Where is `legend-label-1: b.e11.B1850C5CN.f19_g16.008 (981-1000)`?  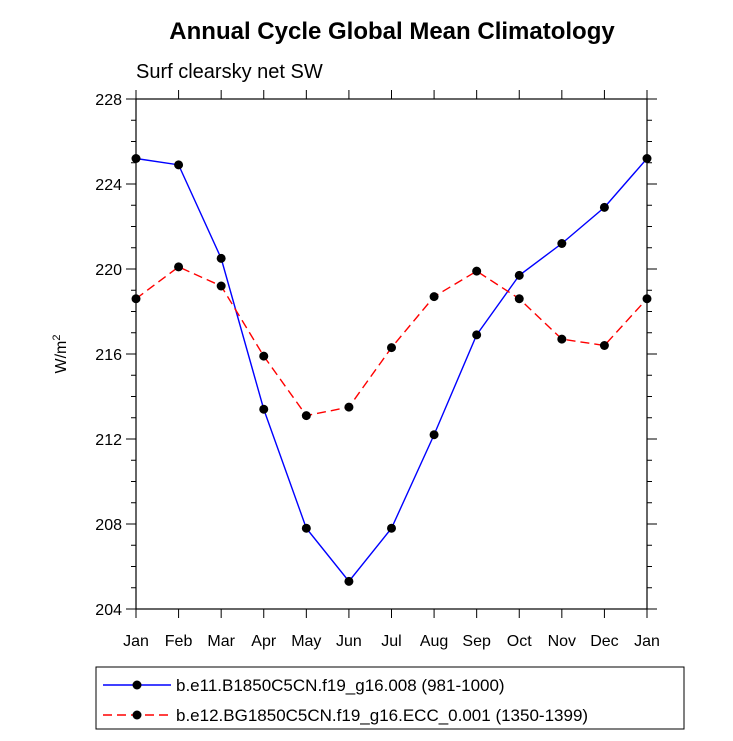
legend-label-1: b.e11.B1850C5CN.f19_g16.008 (981-1000) is located at coordinates (340, 685).